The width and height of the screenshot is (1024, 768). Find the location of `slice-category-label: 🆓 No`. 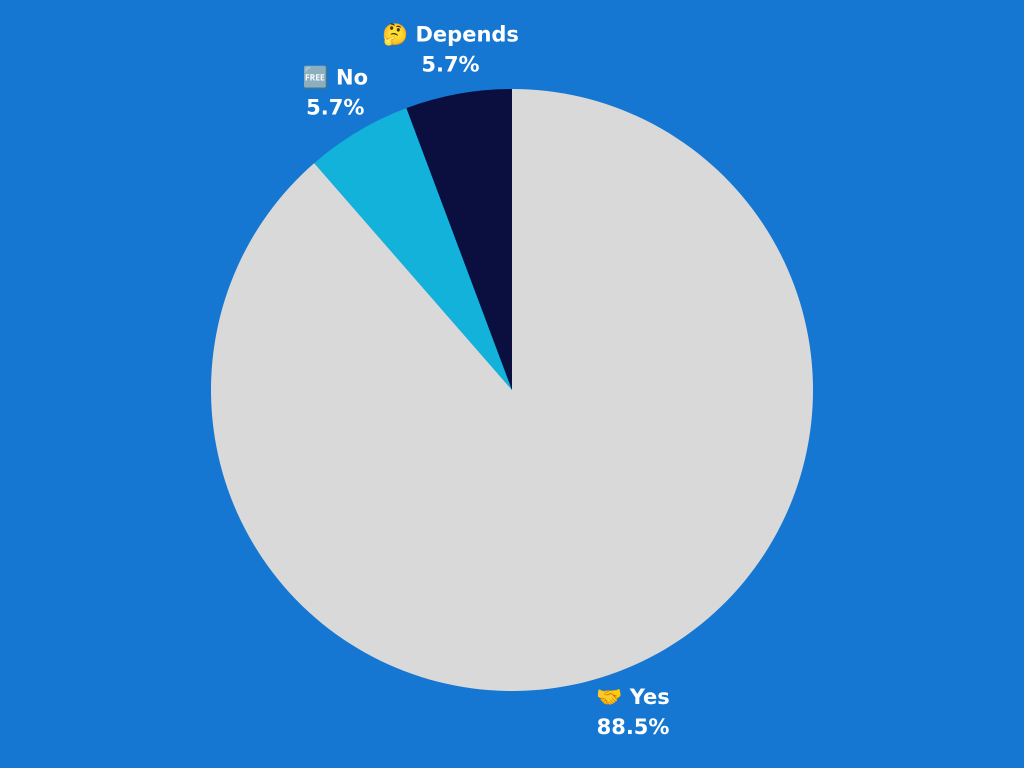

slice-category-label: 🆓 No is located at coordinates (335, 77).